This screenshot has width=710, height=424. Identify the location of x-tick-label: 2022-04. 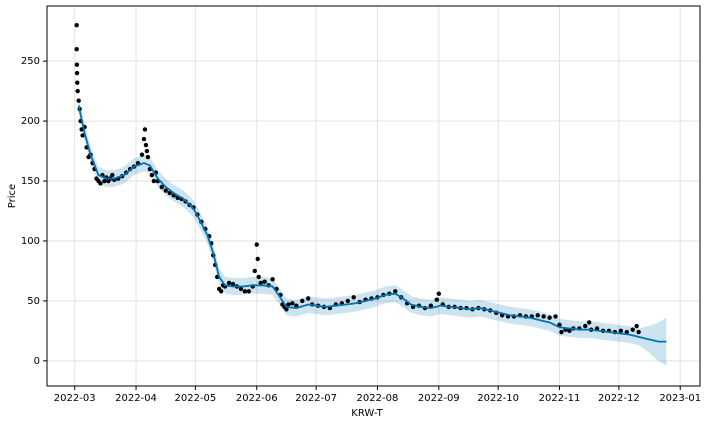
(136, 398).